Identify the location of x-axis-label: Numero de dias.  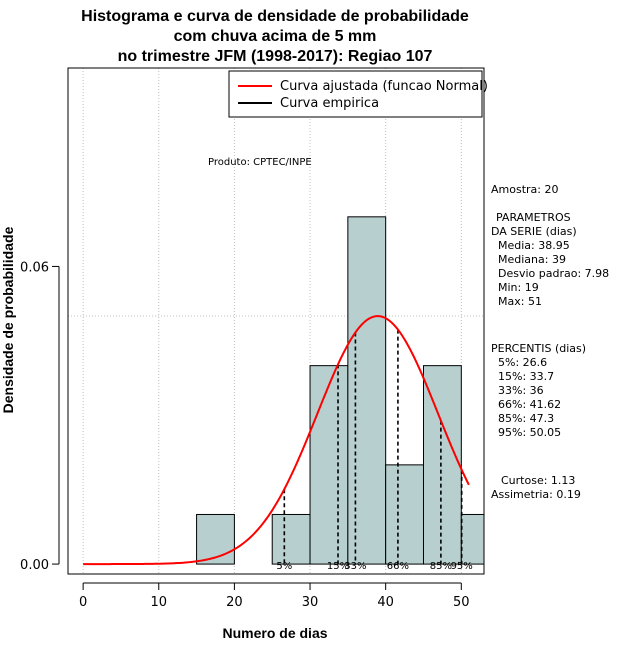
(274, 633).